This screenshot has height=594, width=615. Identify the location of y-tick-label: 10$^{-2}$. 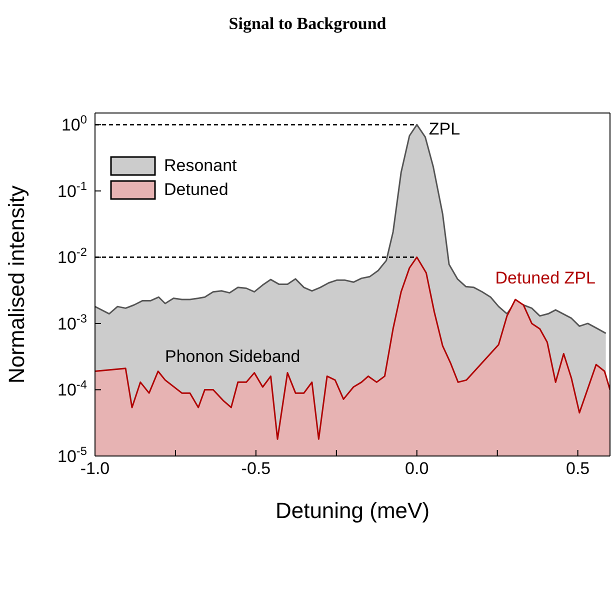
(73, 256).